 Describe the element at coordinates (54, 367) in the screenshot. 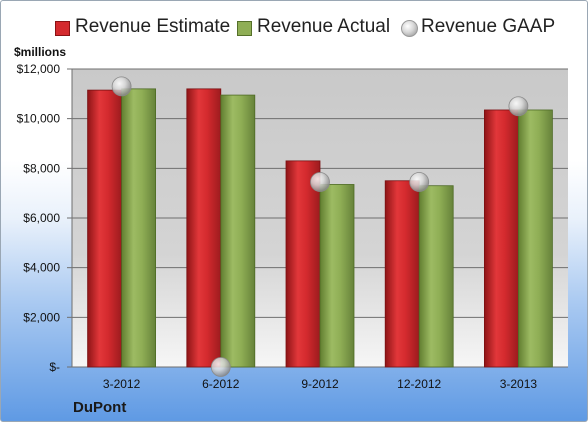

I see `y-tick-label: $-` at that location.